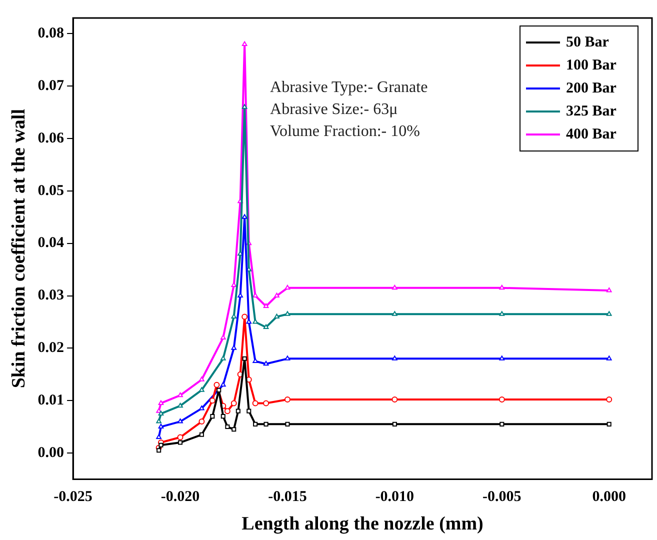 Image resolution: width=657 pixels, height=540 pixels. I want to click on y-tick-label: 0.05, so click(51, 190).